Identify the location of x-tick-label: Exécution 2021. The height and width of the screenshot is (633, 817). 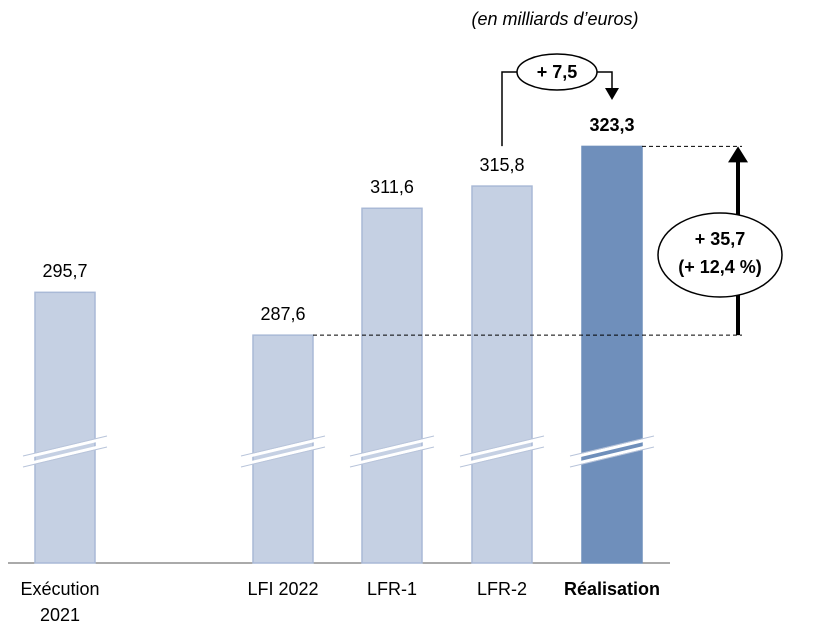
(60, 602).